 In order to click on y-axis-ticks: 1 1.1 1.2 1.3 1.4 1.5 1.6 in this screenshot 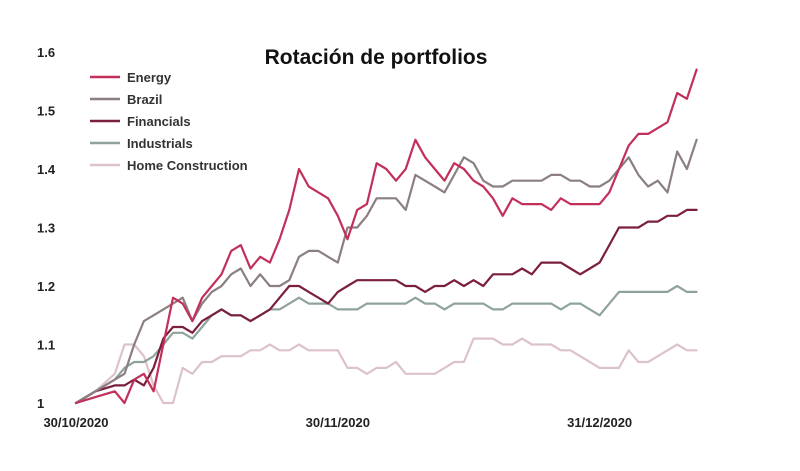, I will do `click(46, 228)`.